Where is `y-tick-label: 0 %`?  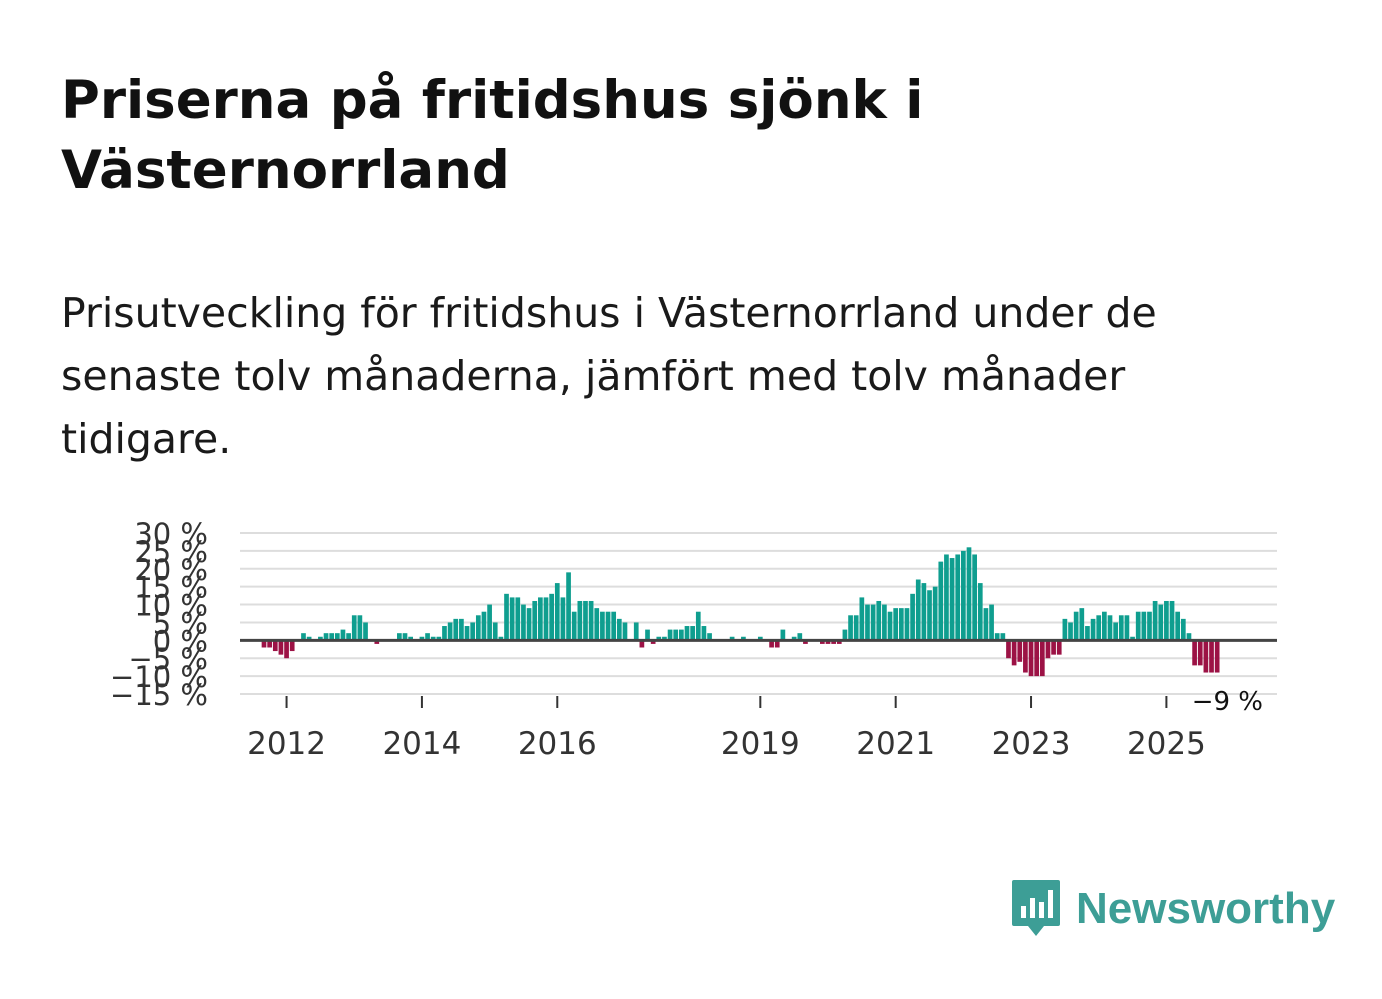 y-tick-label: 0 % is located at coordinates (180, 641).